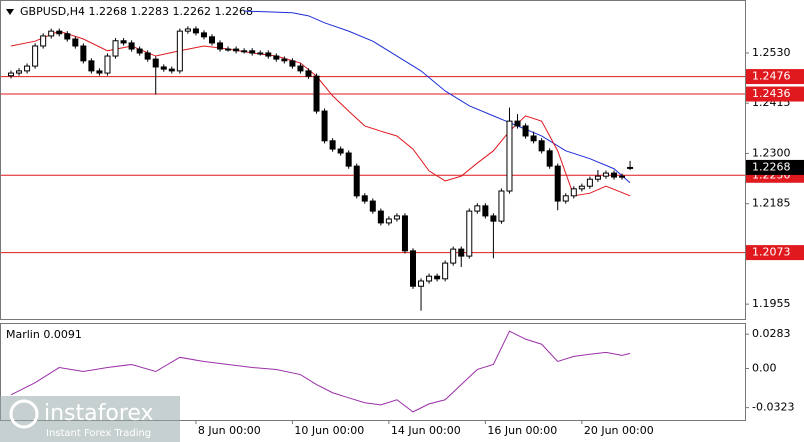 This screenshot has height=442, width=804. Describe the element at coordinates (771, 252) in the screenshot. I see `level-label: 1.2073` at that location.